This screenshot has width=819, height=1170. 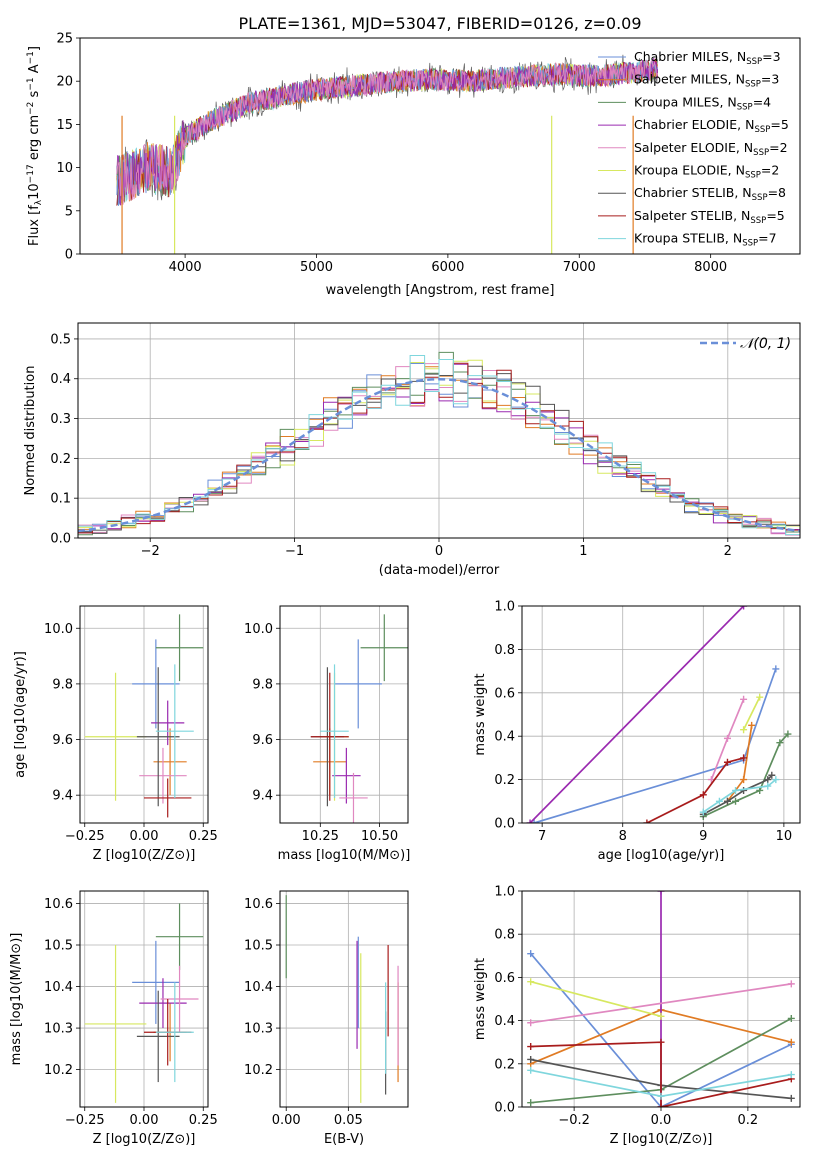 What do you see at coordinates (64, 39) in the screenshot?
I see `y-tick-label: 25` at bounding box center [64, 39].